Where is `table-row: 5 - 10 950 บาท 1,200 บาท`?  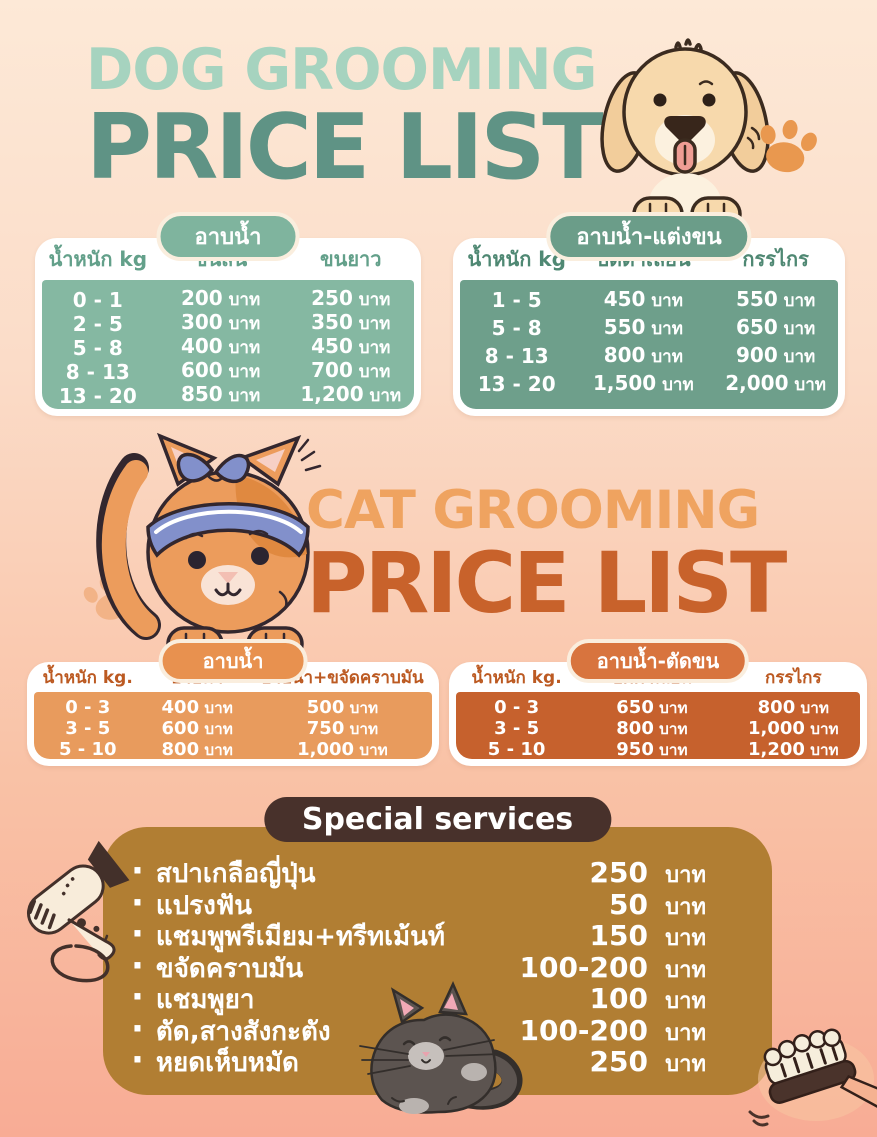
table-row: 5 - 10 950 บาท 1,200 บาท is located at coordinates (658, 748).